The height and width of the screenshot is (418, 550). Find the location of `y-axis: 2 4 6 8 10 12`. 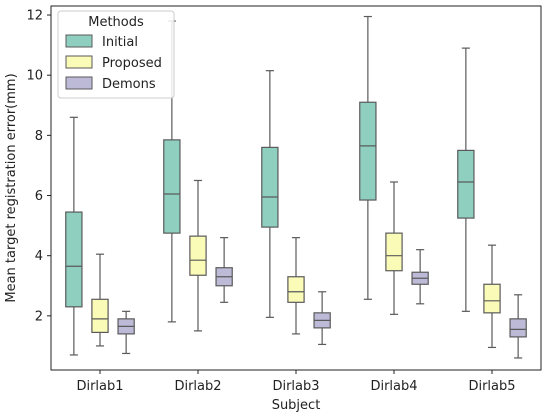

y-axis: 2 4 6 8 10 12 is located at coordinates (38, 166).